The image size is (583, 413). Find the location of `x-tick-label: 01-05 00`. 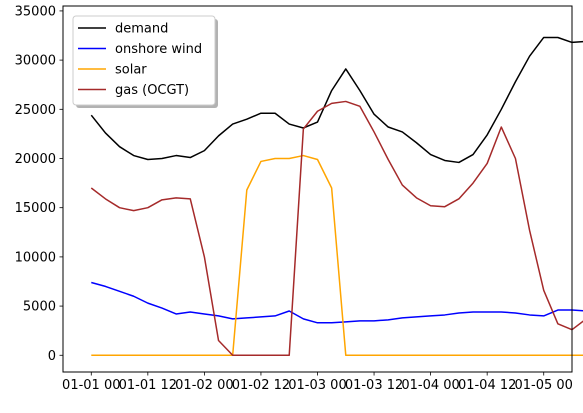

x-tick-label: 01-05 00 is located at coordinates (543, 385).